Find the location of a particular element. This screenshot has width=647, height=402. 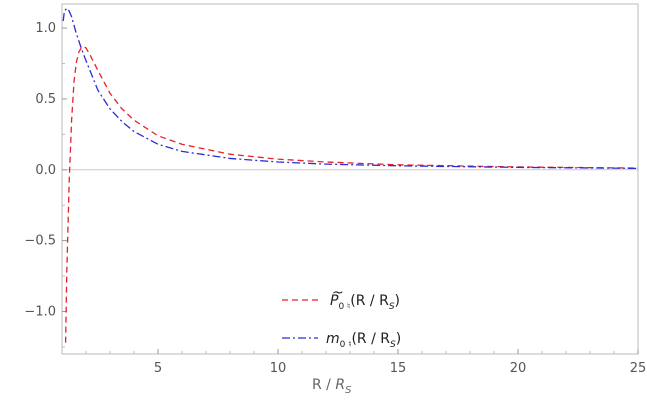

legend-arg-p: (R / R is located at coordinates (369, 301).